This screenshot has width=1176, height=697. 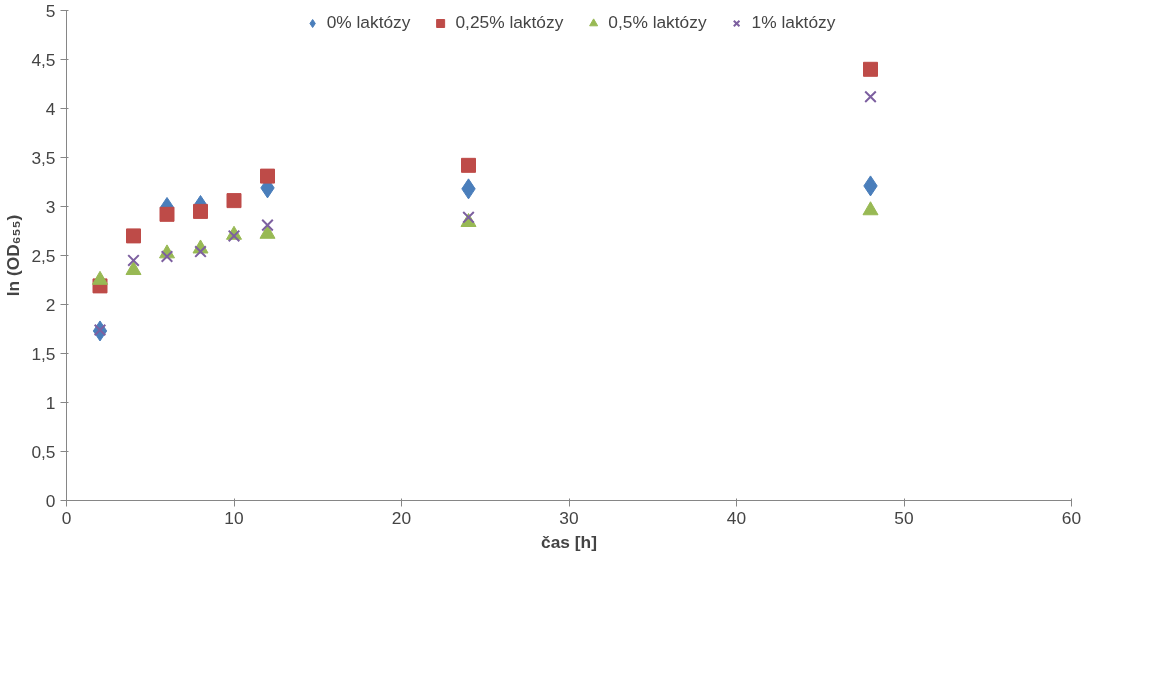 I want to click on y-tick-label: 1, so click(x=50, y=402).